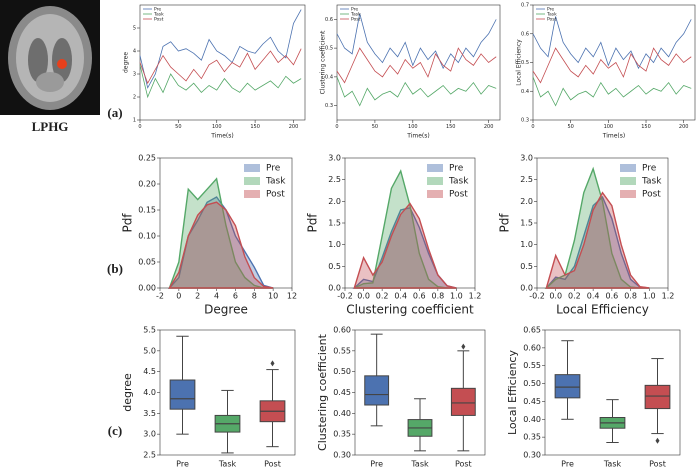 This screenshot has height=469, width=700. Describe the element at coordinates (50, 126) in the screenshot. I see `image-label: LPHG` at that location.